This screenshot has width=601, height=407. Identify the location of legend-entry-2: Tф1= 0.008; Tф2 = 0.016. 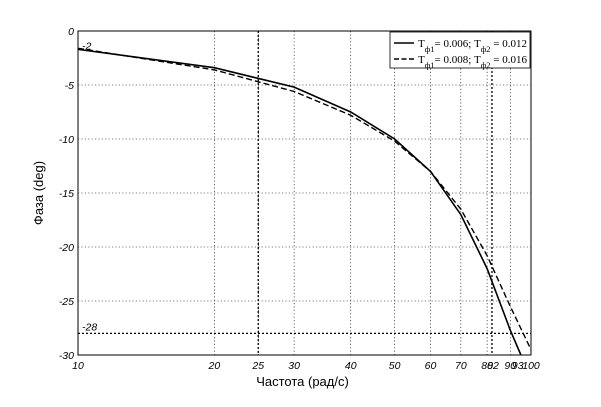
(472, 62).